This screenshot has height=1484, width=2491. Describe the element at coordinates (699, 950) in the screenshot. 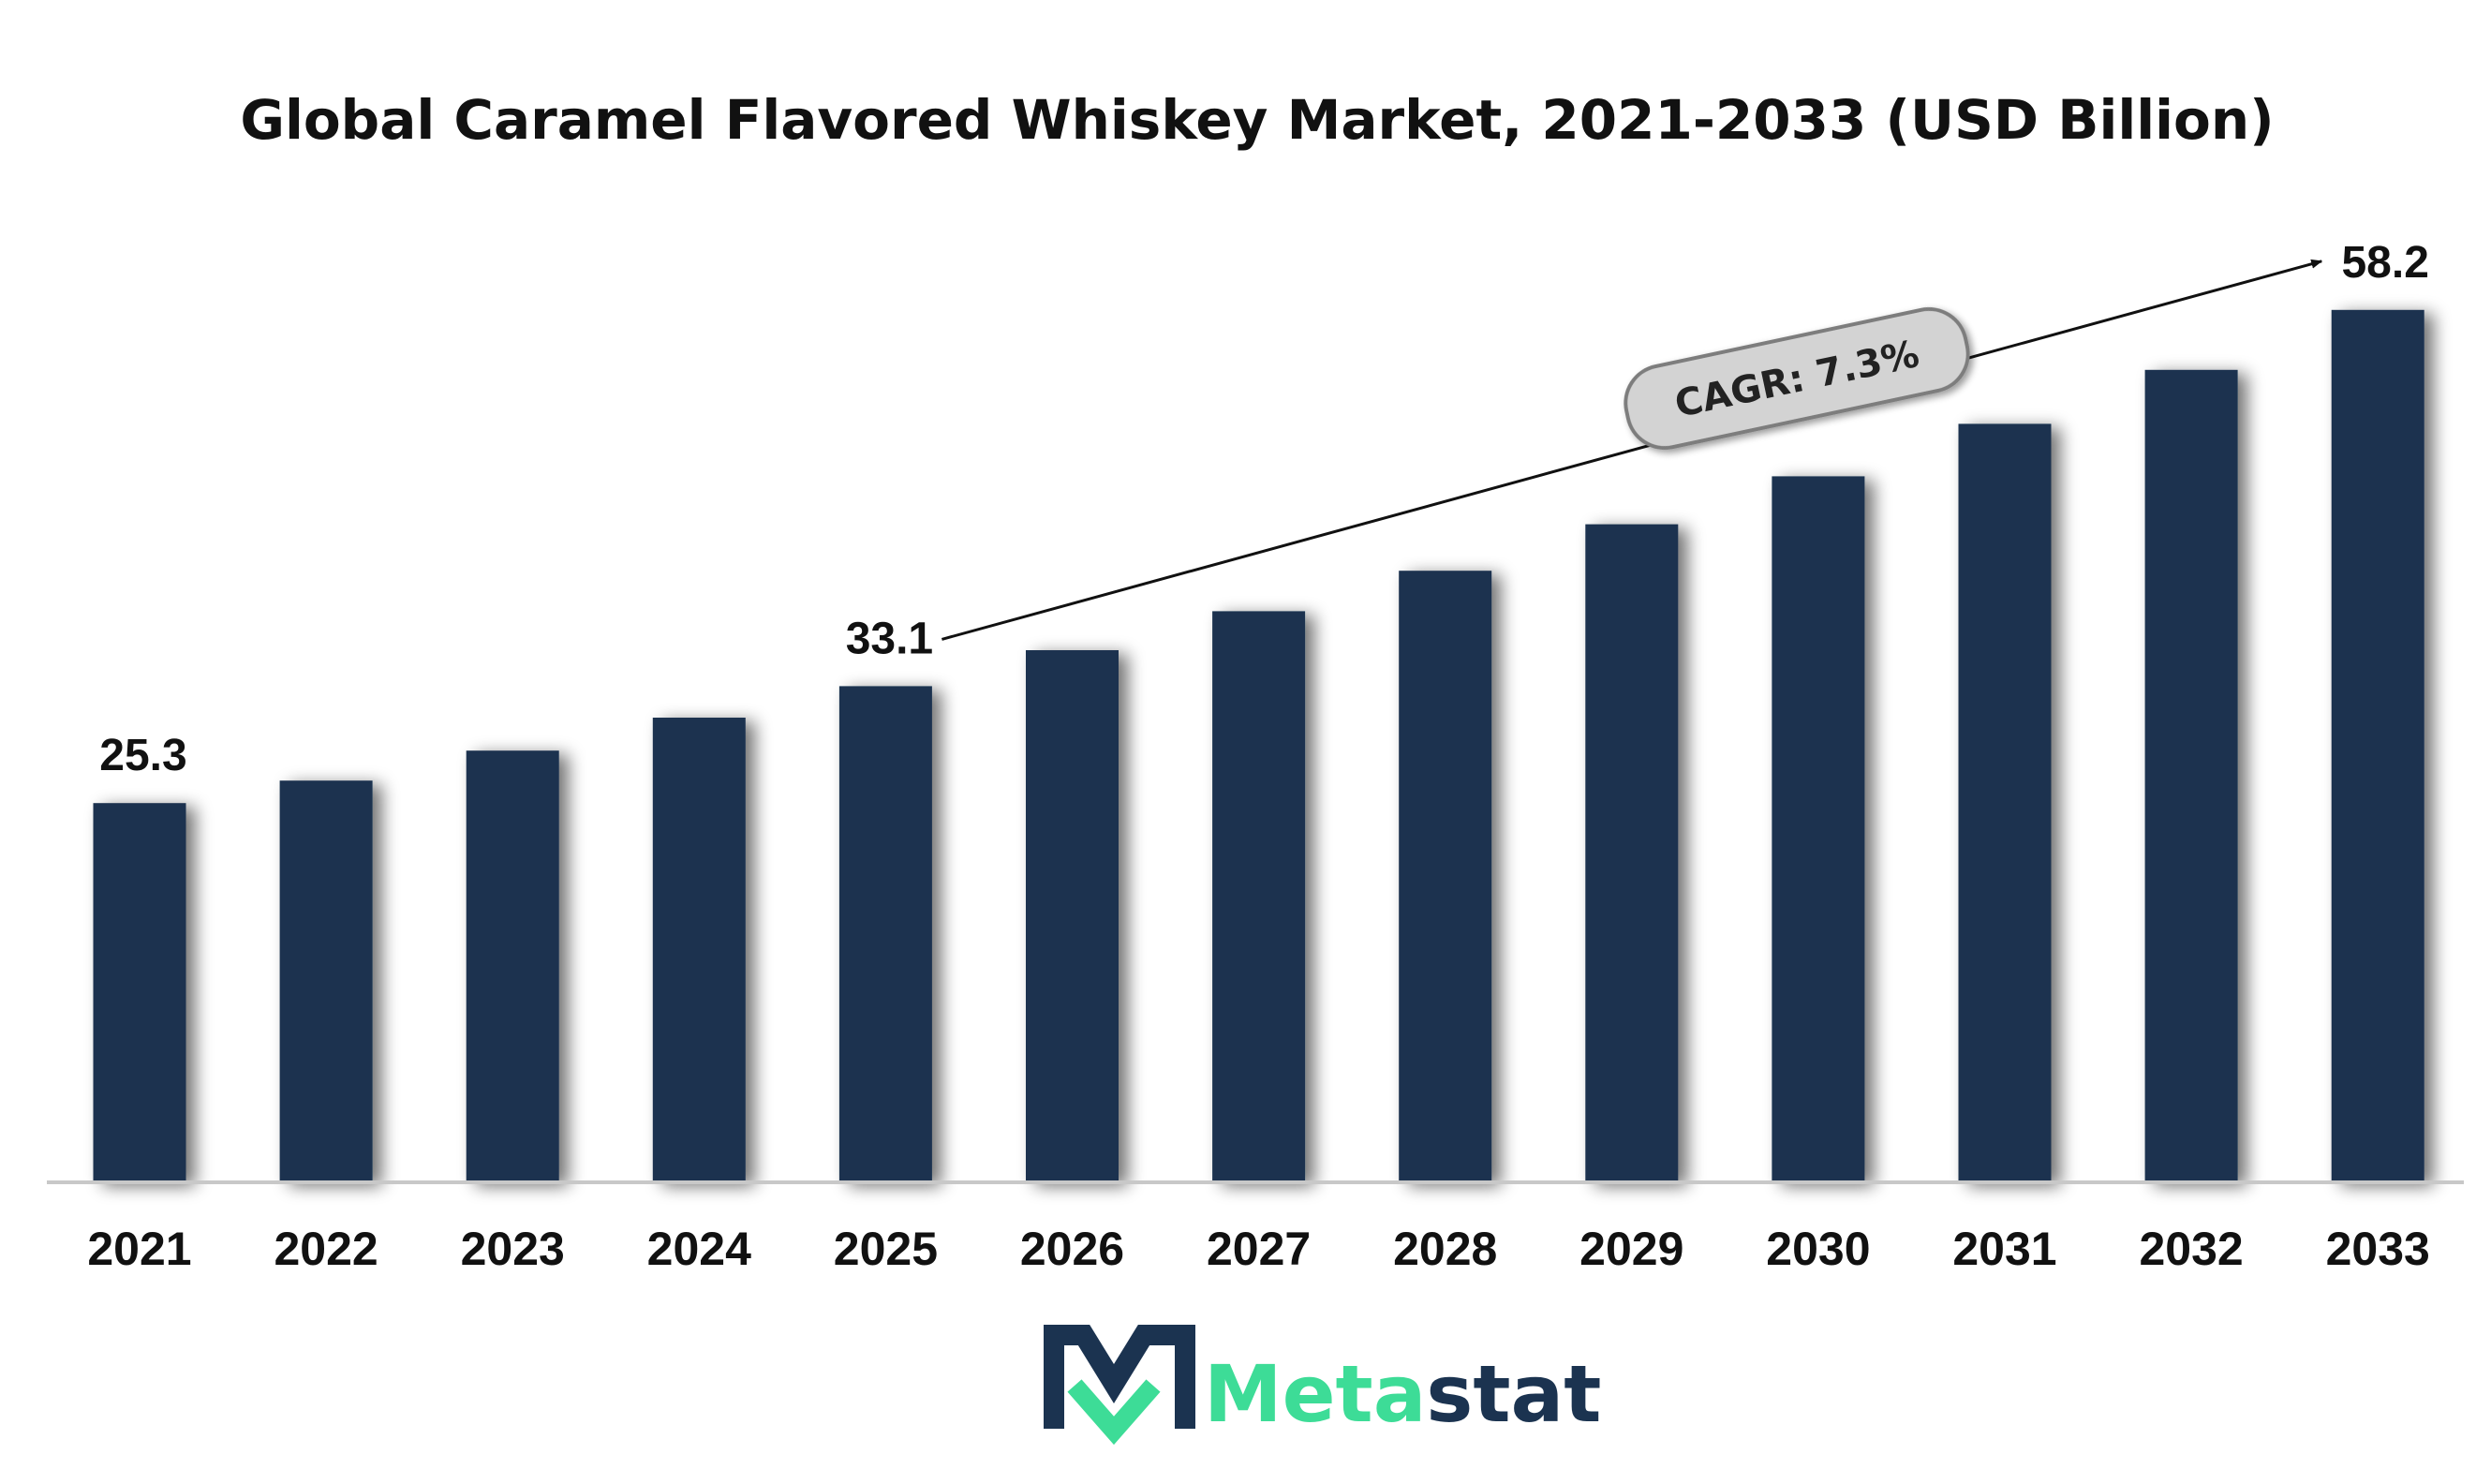

I see `bar-2024` at that location.